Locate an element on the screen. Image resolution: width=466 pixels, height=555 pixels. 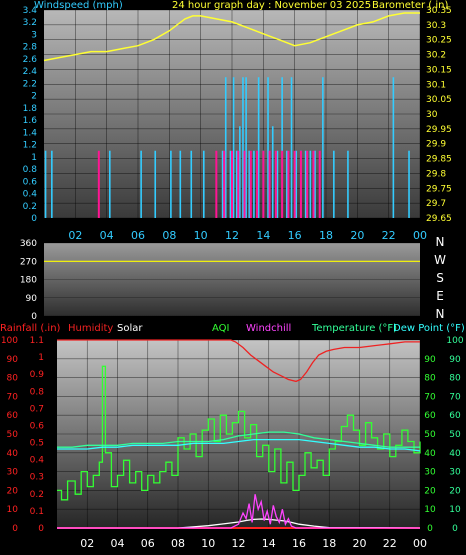
humidity-tick-label: 20 is located at coordinates (13, 491).